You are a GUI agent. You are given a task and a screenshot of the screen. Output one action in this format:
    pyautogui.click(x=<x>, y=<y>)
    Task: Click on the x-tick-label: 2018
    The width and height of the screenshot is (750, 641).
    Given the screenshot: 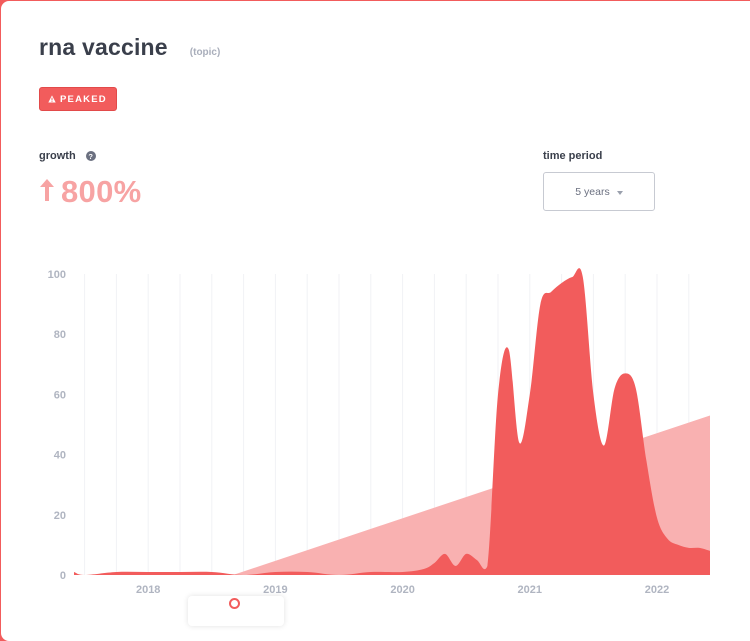 What is the action you would take?
    pyautogui.click(x=148, y=590)
    